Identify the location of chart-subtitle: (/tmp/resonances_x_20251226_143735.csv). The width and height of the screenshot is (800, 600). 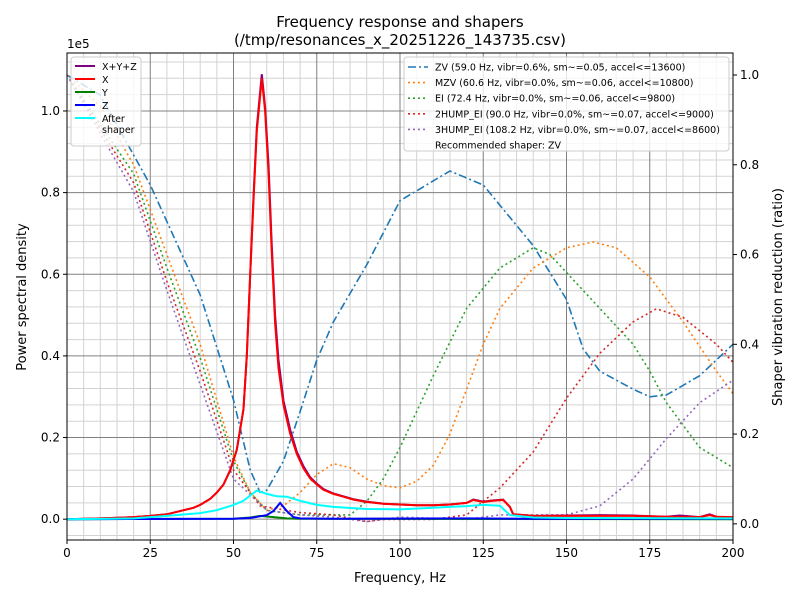
(400, 40).